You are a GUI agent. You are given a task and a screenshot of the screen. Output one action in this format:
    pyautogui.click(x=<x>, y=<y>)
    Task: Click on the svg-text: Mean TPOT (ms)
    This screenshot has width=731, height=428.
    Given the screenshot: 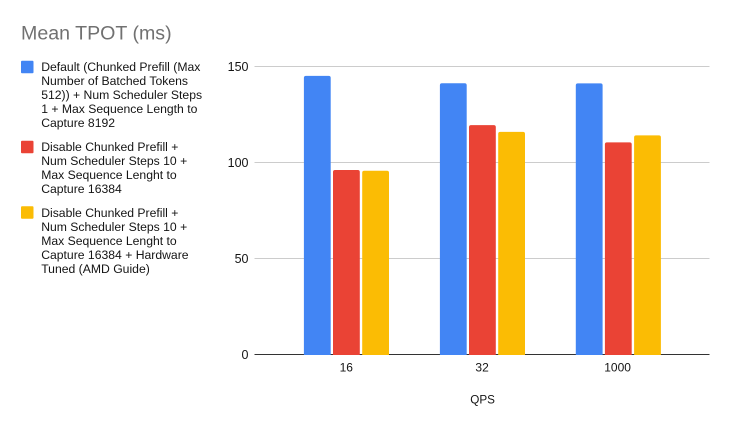 What is the action you would take?
    pyautogui.click(x=96, y=34)
    